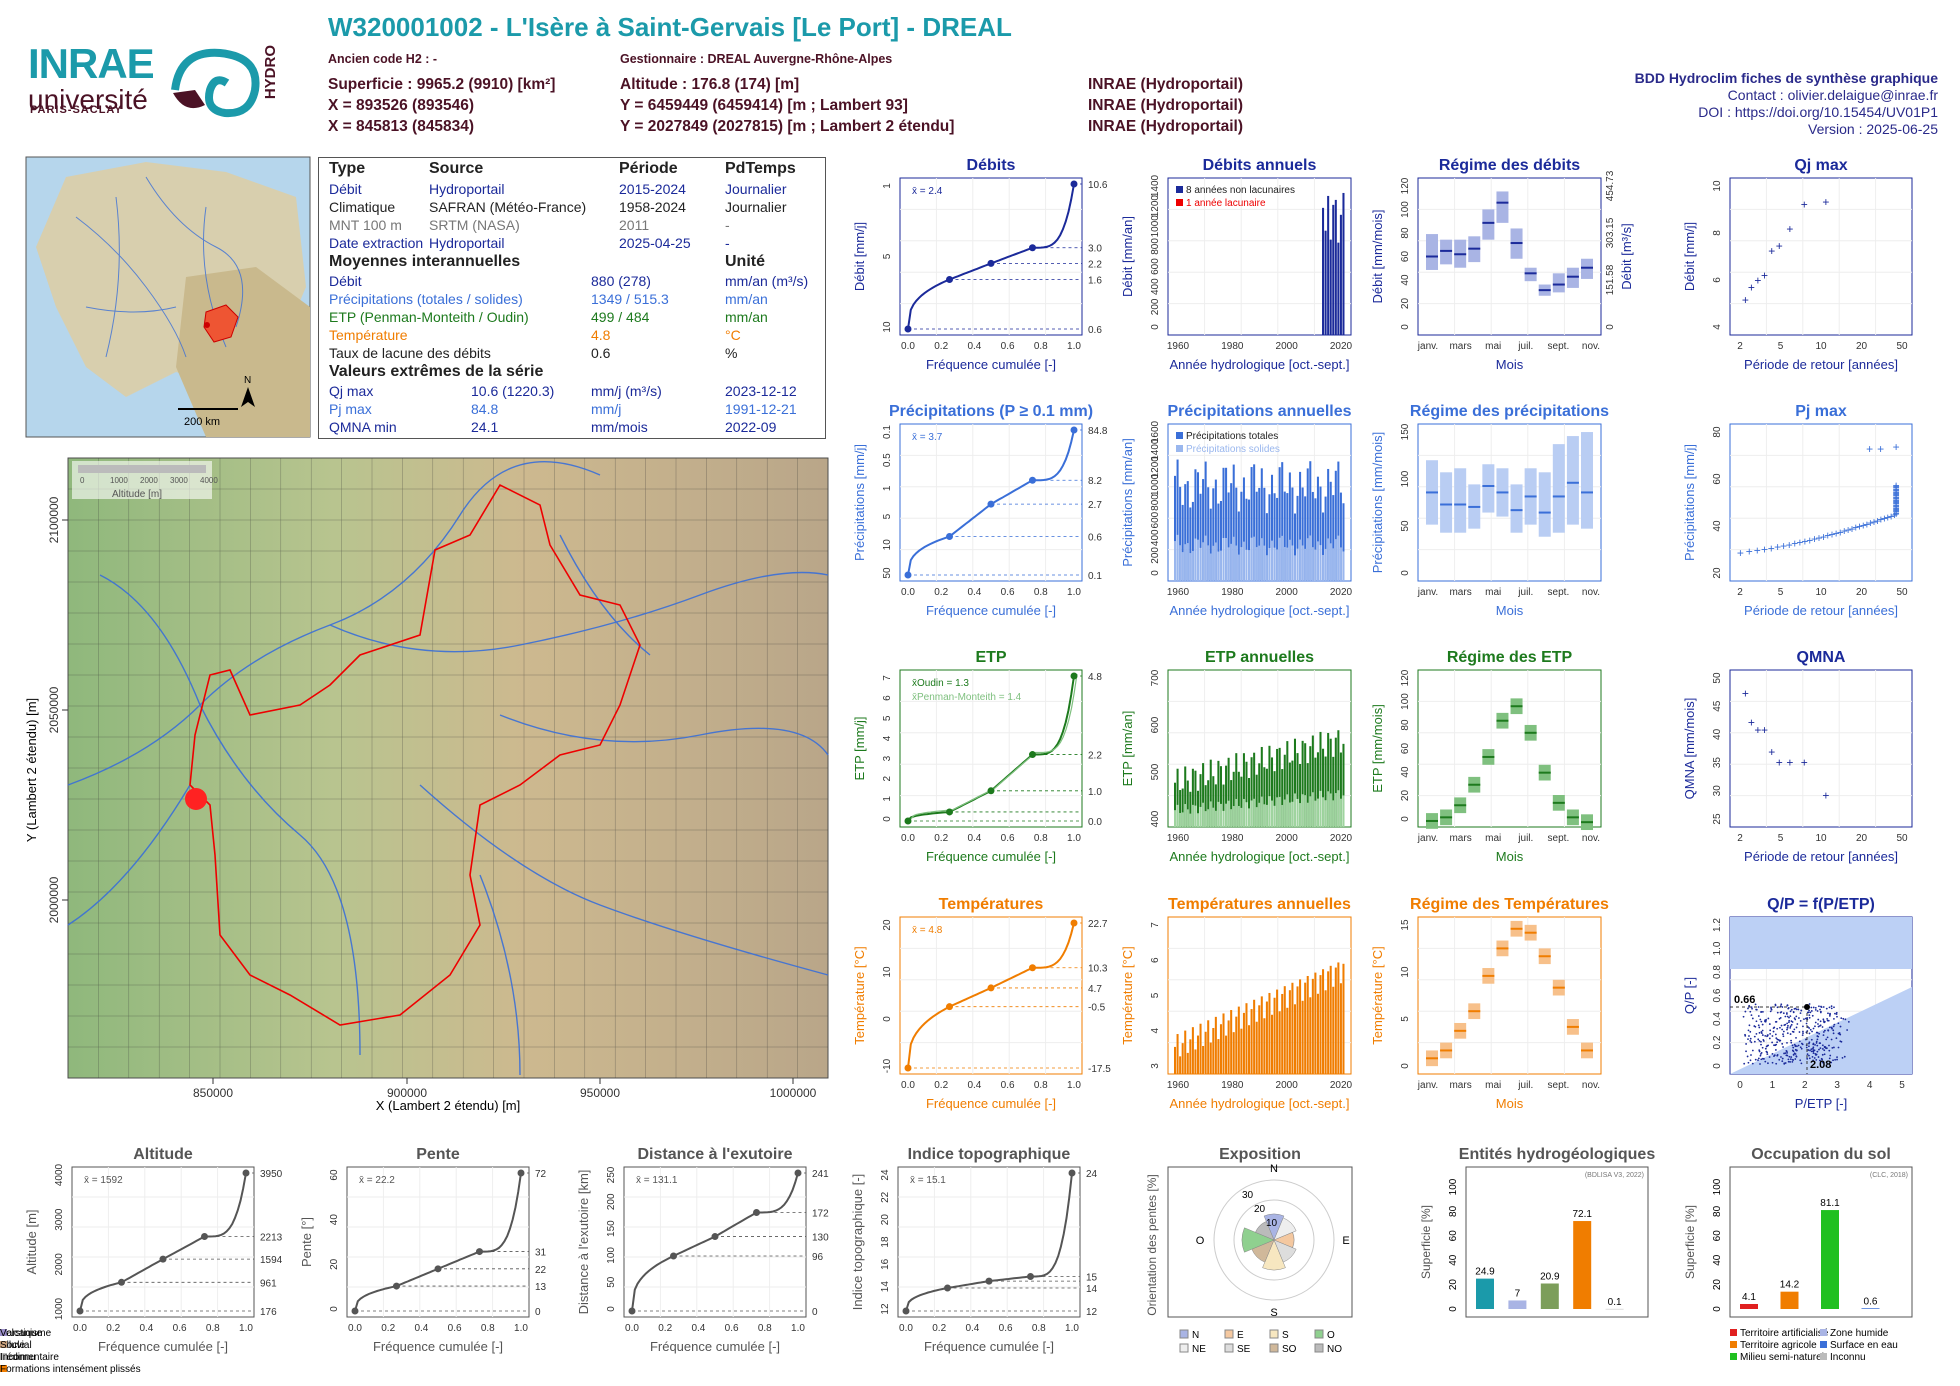 The image size is (1960, 1386). I want to click on reg_etp-xtick: juil., so click(1525, 838).